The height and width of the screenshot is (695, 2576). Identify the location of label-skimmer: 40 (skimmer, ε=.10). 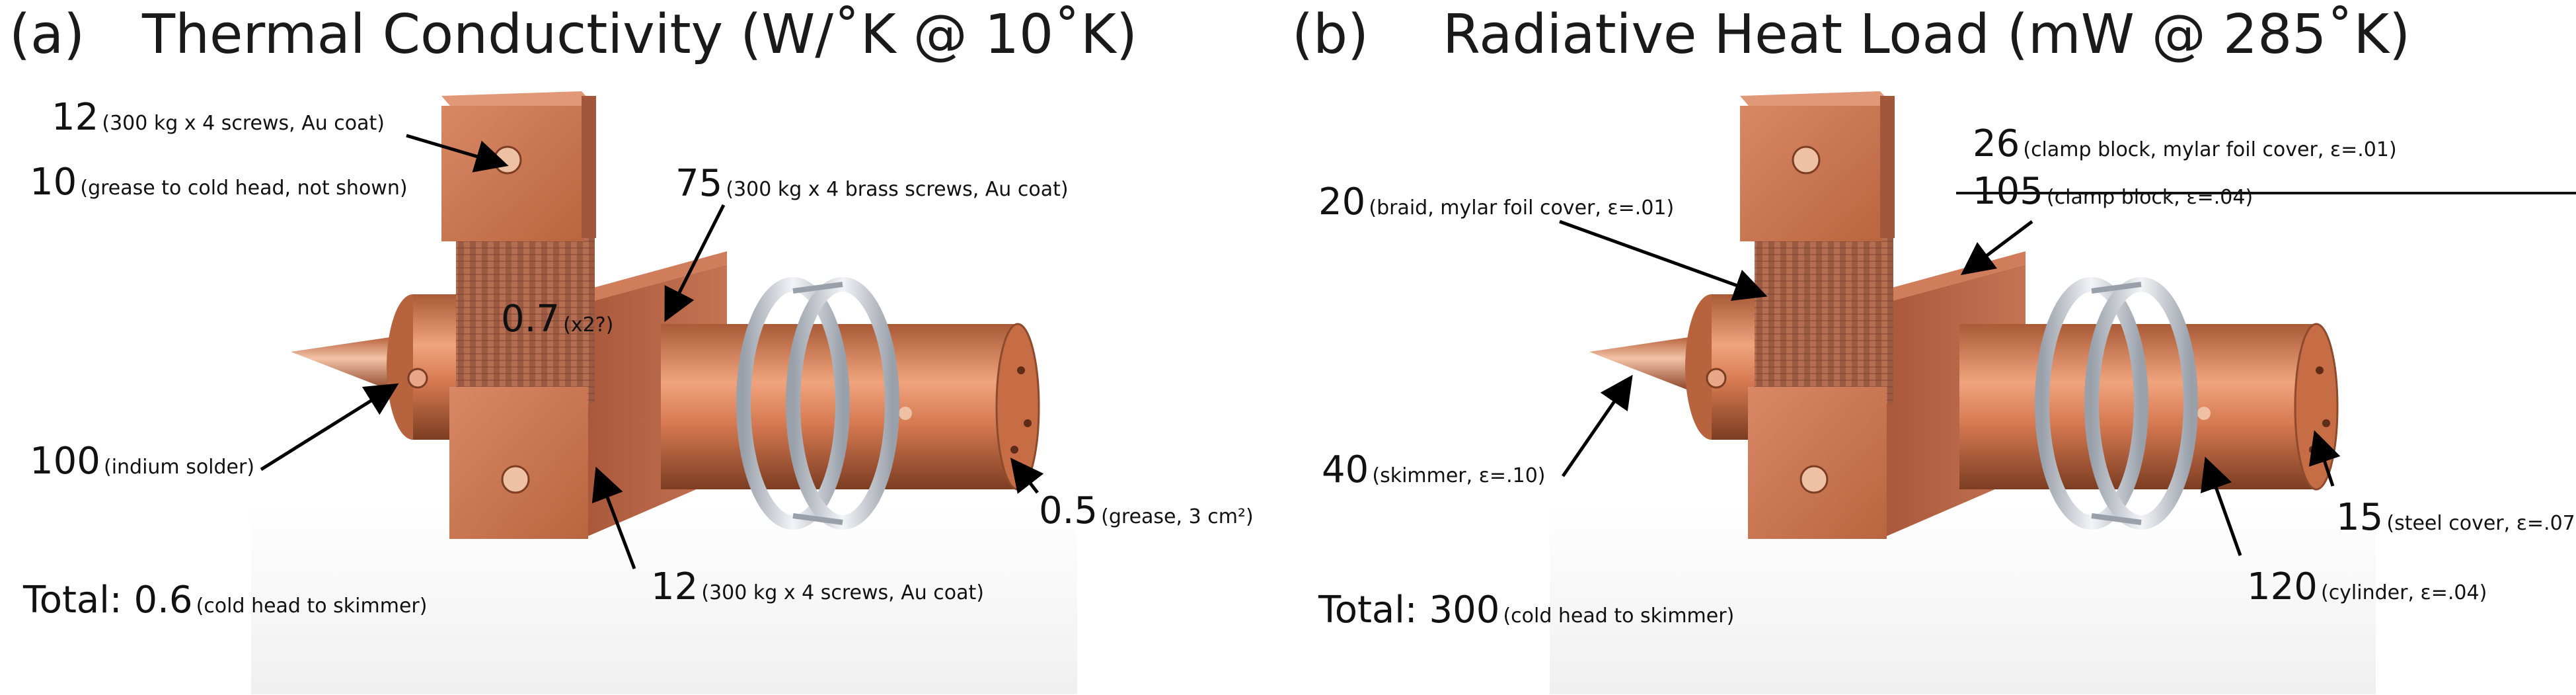
(1434, 471).